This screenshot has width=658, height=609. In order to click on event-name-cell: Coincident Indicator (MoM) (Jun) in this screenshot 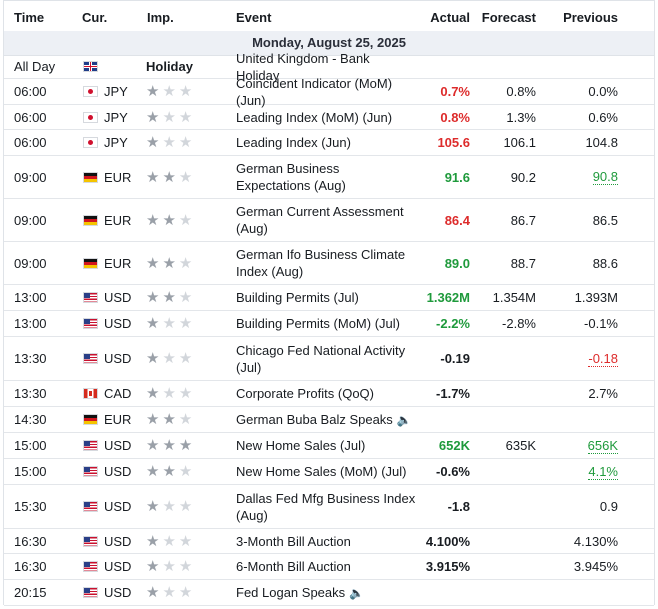, I will do `click(326, 92)`.